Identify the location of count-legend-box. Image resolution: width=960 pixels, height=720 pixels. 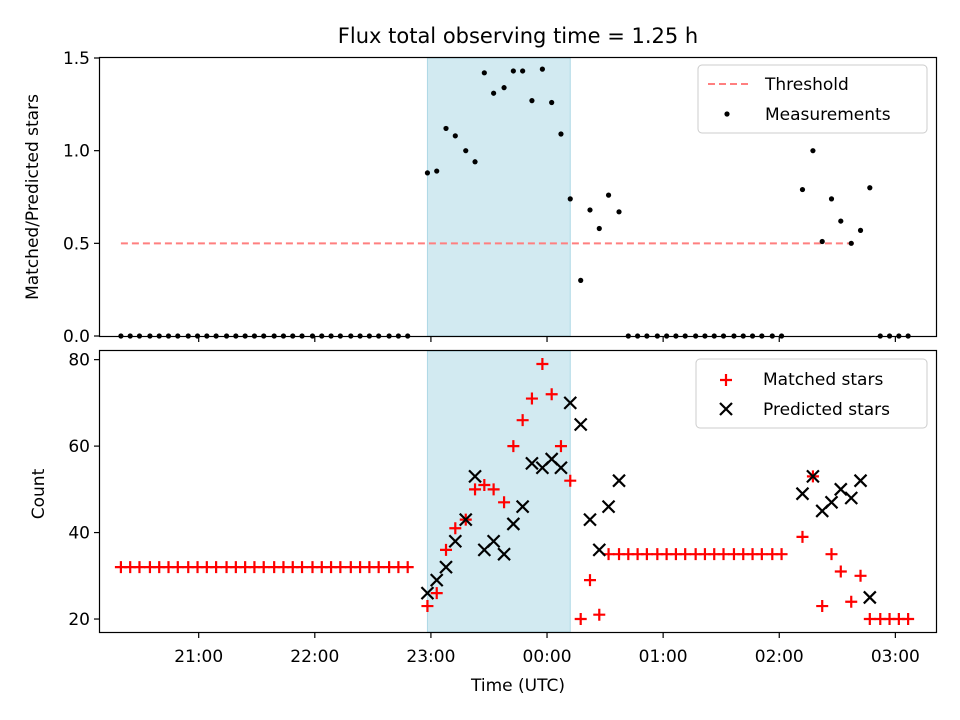
(811, 393).